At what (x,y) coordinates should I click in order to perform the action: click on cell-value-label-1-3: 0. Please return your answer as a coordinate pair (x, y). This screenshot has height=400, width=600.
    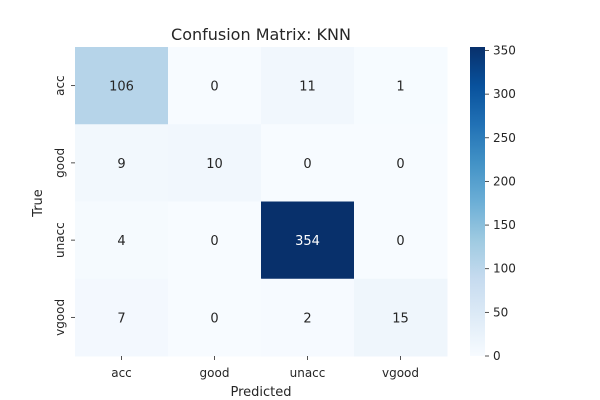
    Looking at the image, I should click on (400, 164).